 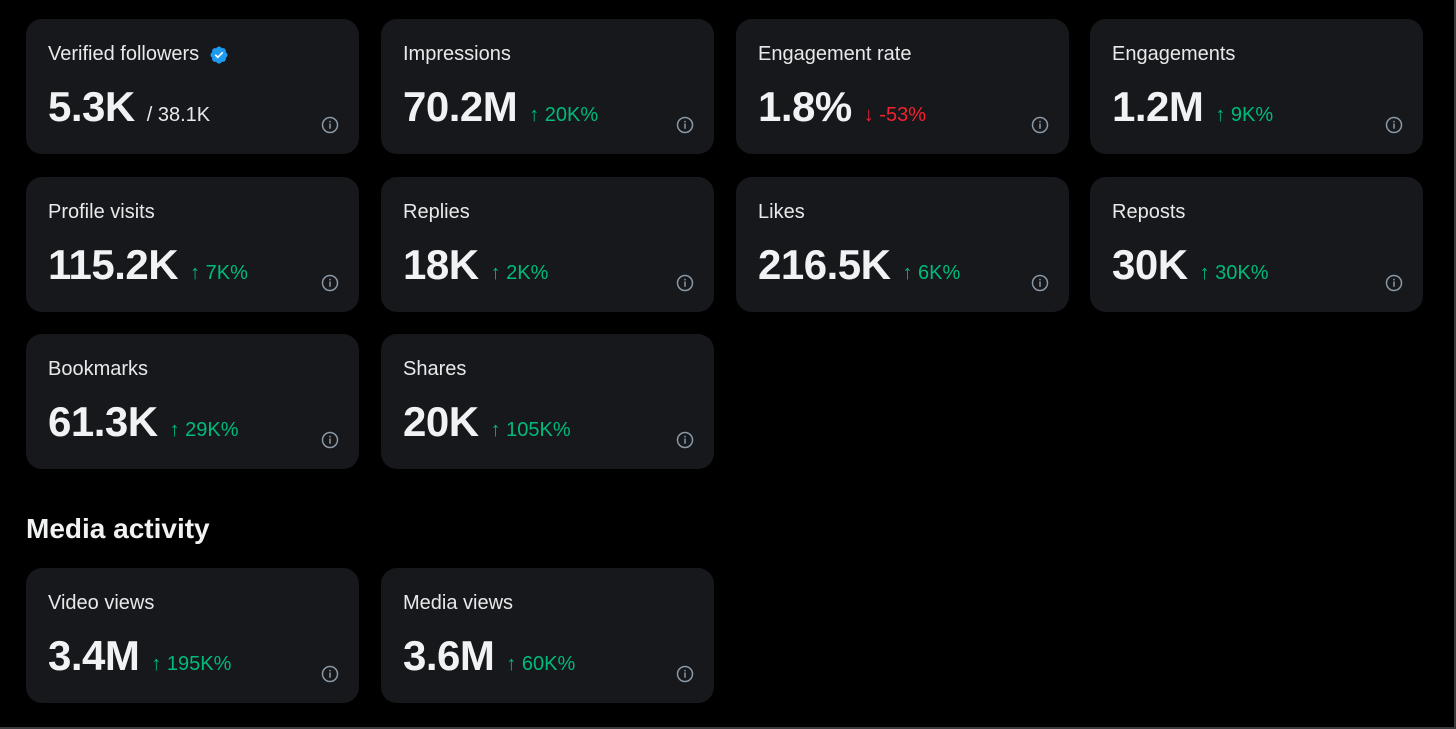 What do you see at coordinates (1150, 264) in the screenshot?
I see `metric-value: 30K` at bounding box center [1150, 264].